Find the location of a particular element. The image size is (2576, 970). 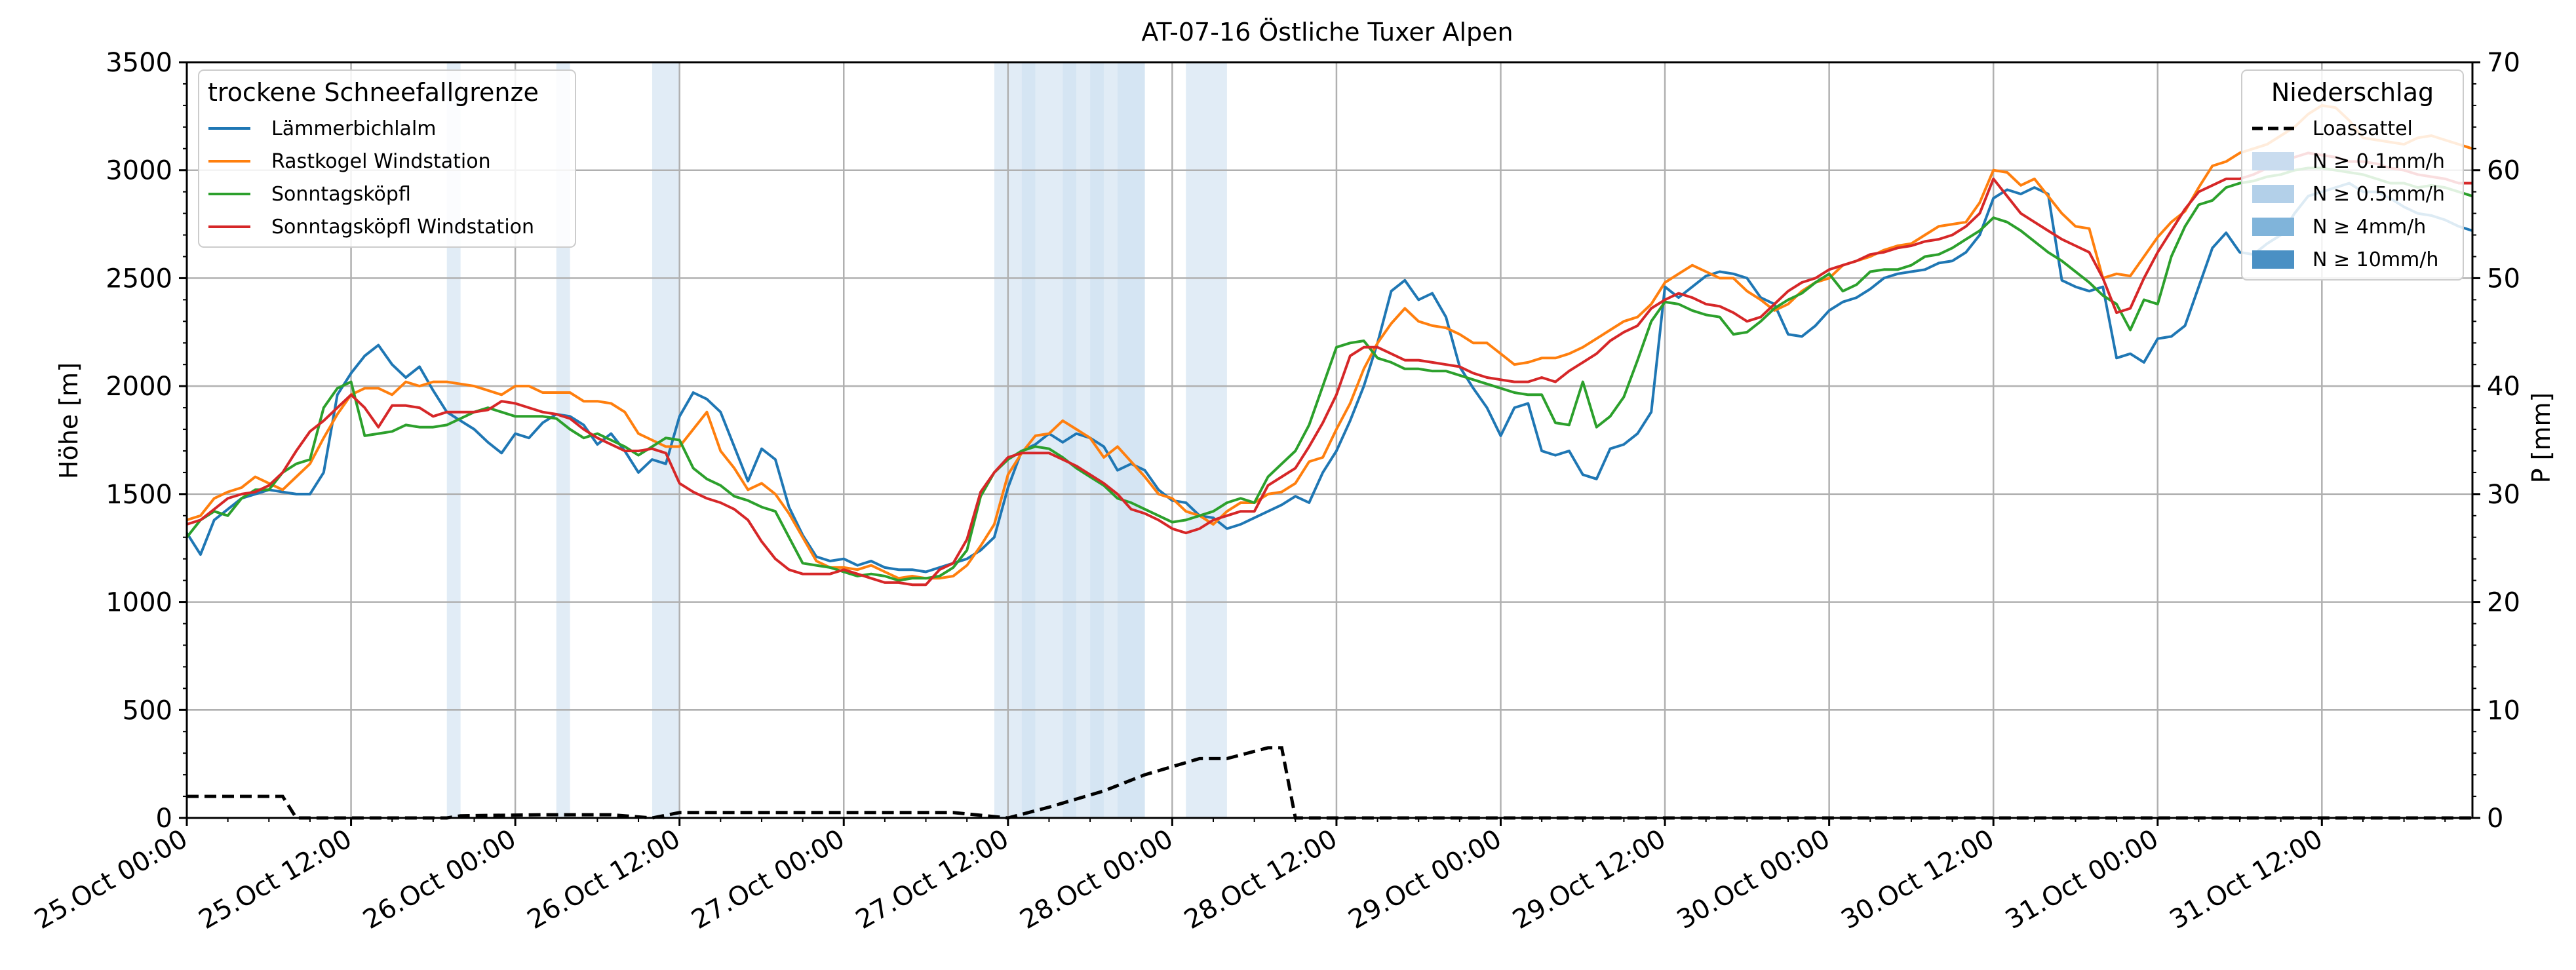

y-axis-label: Höhe [m] is located at coordinates (68, 420).